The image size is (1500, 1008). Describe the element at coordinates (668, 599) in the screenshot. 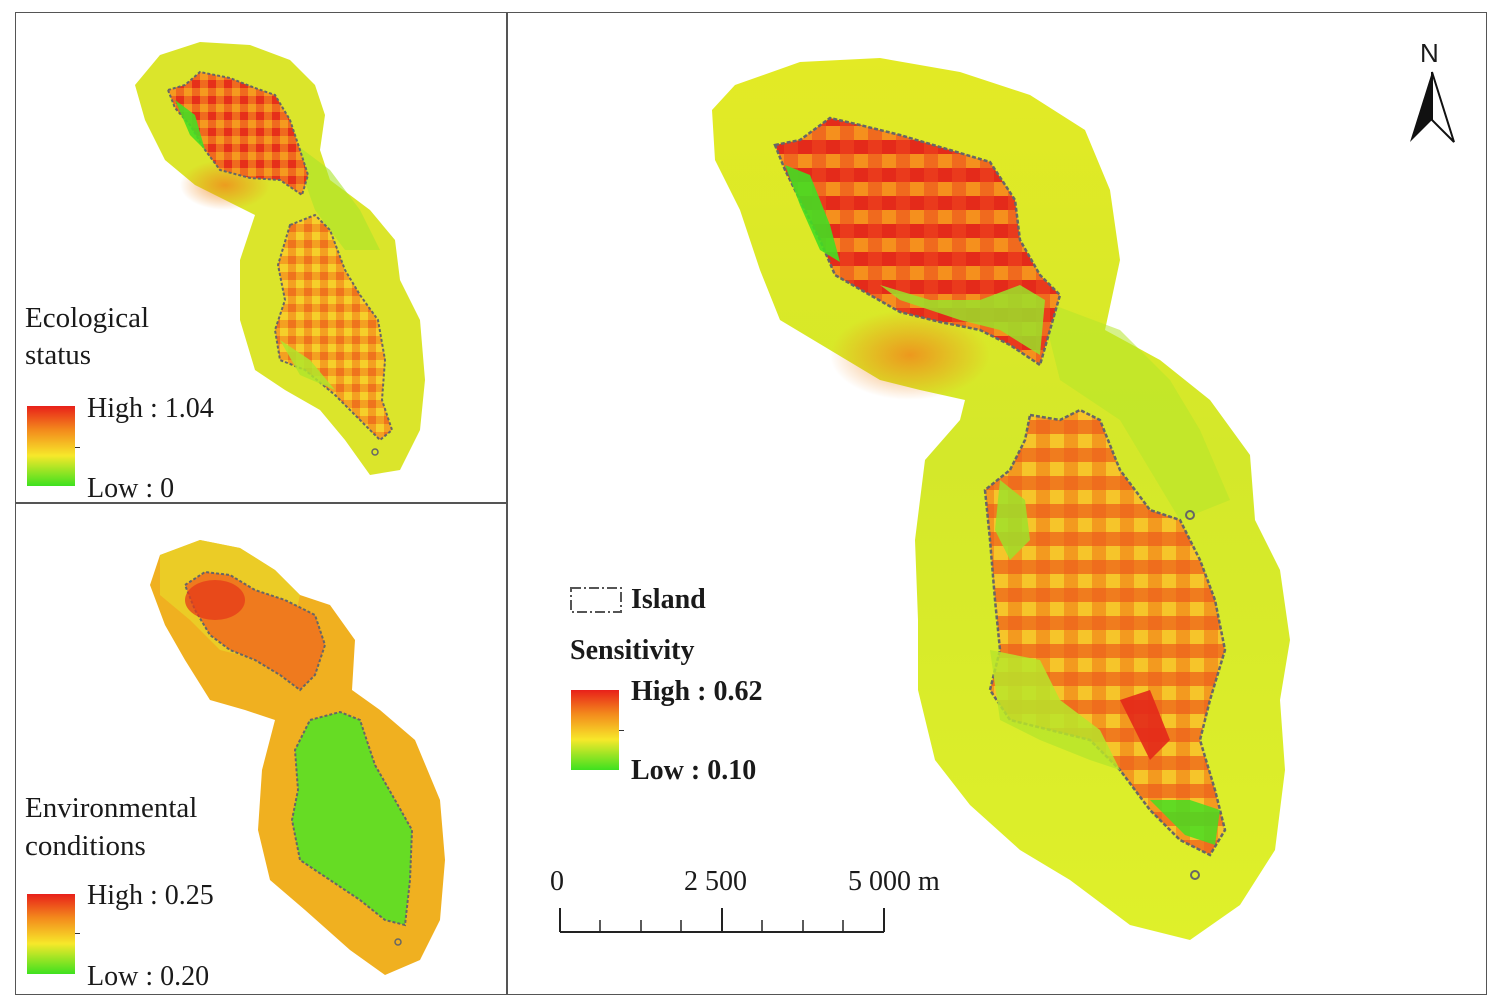

I see `island-legend-label: Island` at that location.